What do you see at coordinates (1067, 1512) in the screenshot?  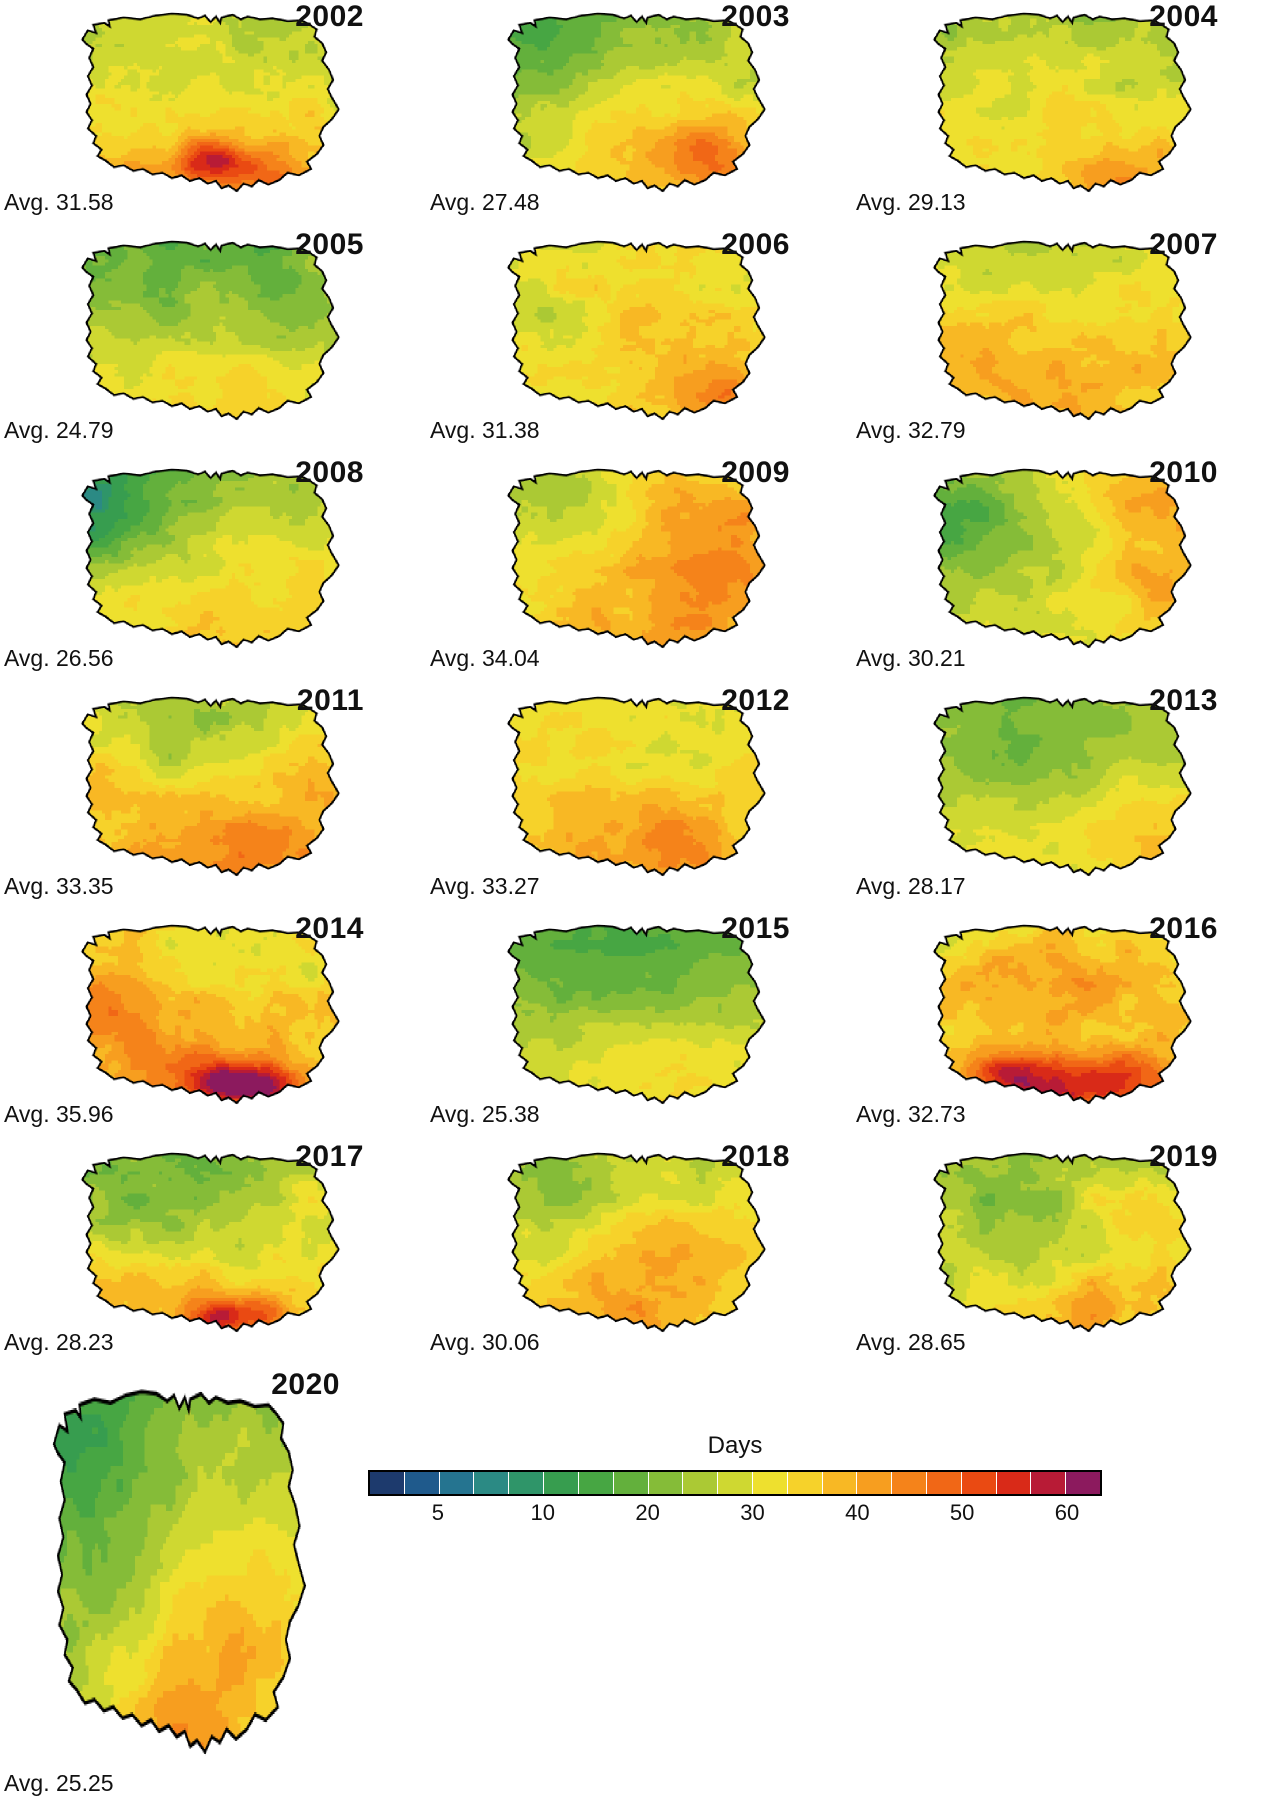 I see `legend-tick-label: 60` at bounding box center [1067, 1512].